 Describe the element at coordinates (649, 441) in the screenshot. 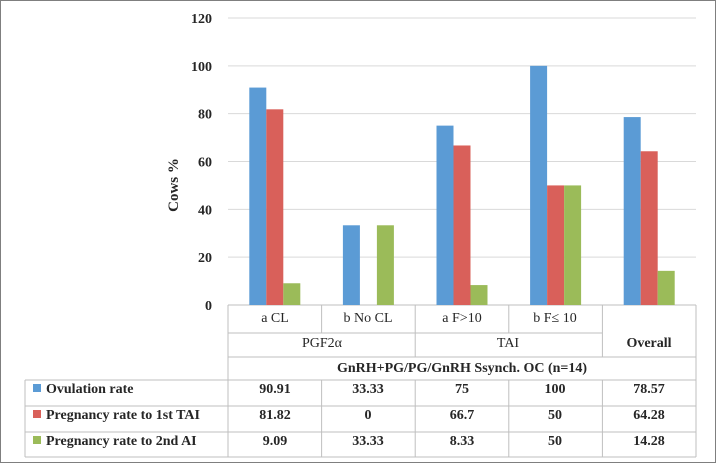

I see `table-cell-2-4: 14.28` at that location.